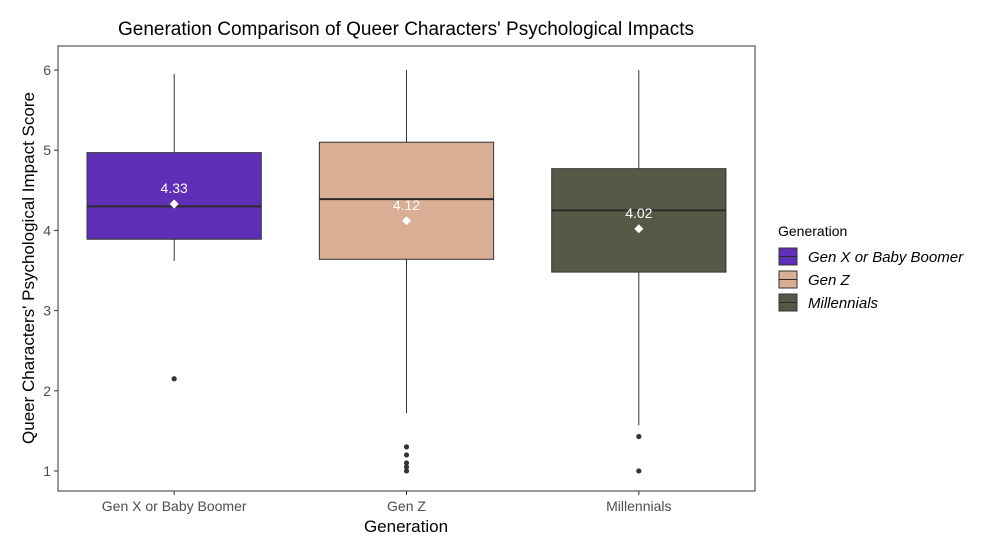 This screenshot has height=555, width=1000. Describe the element at coordinates (47, 311) in the screenshot. I see `y-tick-label: 3` at that location.